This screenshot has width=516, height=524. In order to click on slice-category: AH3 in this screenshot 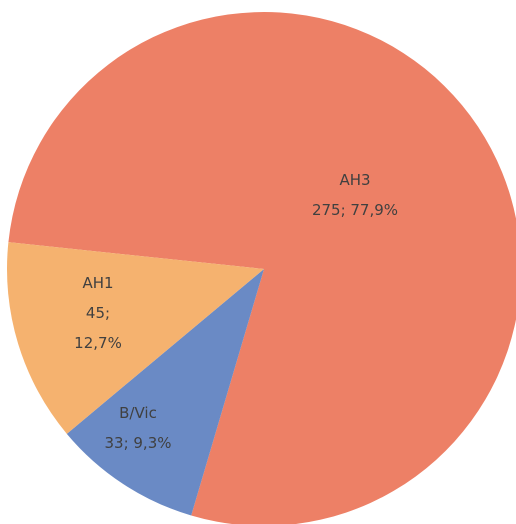, I will do `click(355, 180)`.